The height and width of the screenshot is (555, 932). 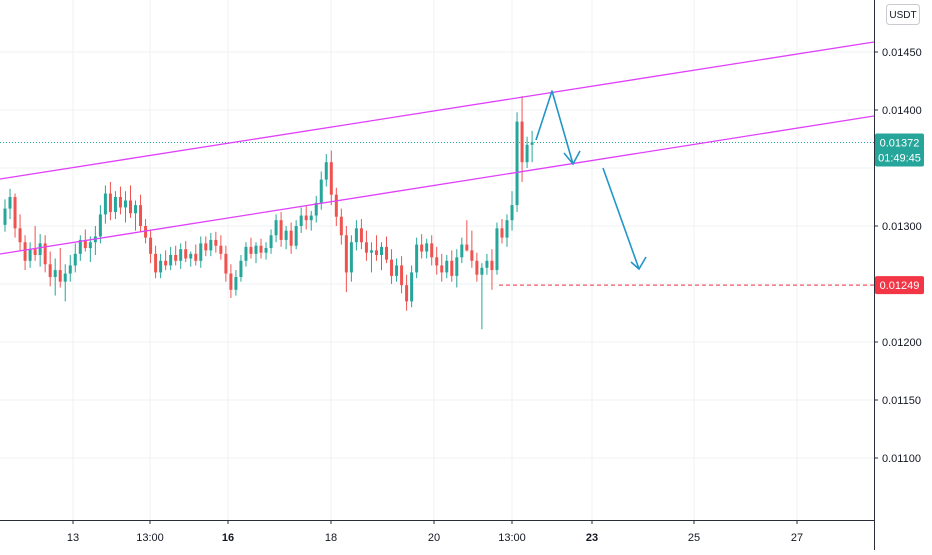 What do you see at coordinates (592, 538) in the screenshot?
I see `x-tick-label: 23` at bounding box center [592, 538].